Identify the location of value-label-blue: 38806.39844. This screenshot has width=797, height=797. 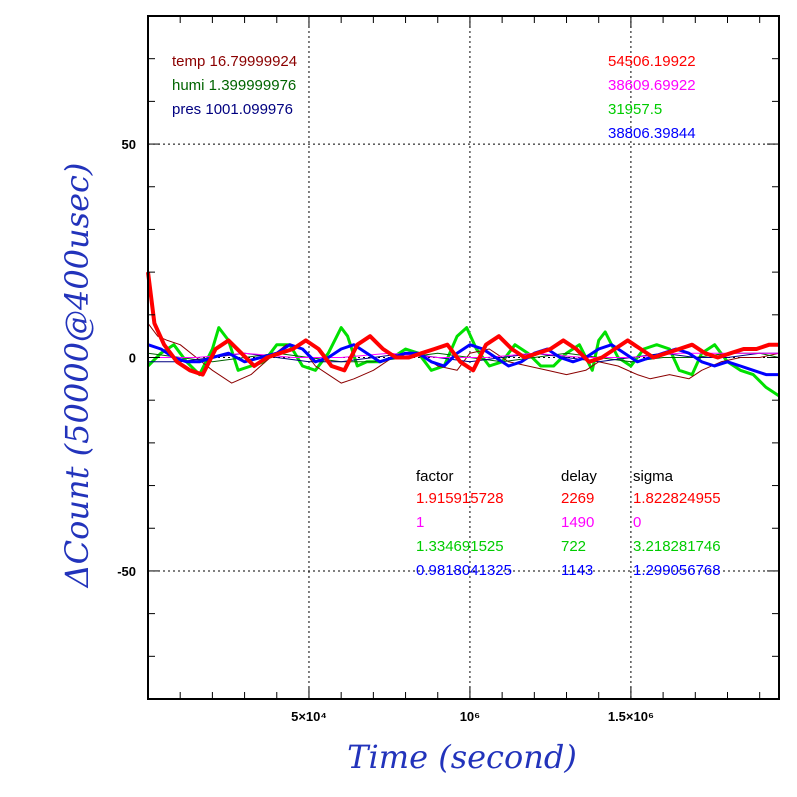
(652, 133).